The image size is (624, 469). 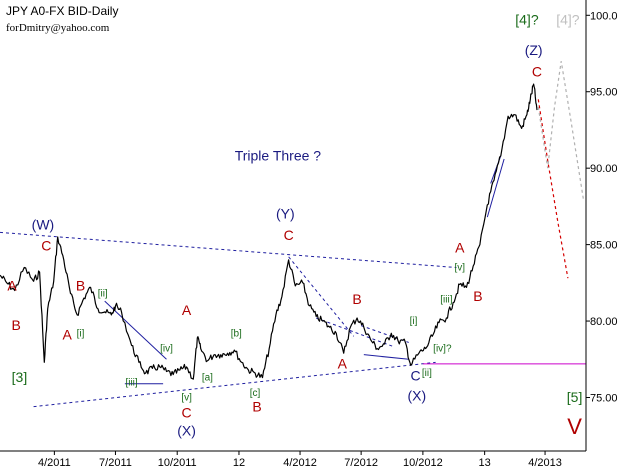 What do you see at coordinates (545, 463) in the screenshot?
I see `x-tick-label: 4/2013` at bounding box center [545, 463].